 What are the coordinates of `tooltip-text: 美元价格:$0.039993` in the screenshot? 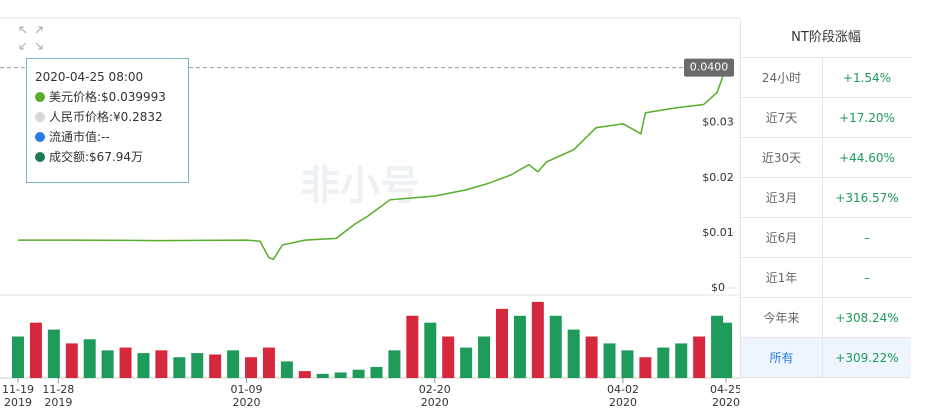 It's located at (107, 97).